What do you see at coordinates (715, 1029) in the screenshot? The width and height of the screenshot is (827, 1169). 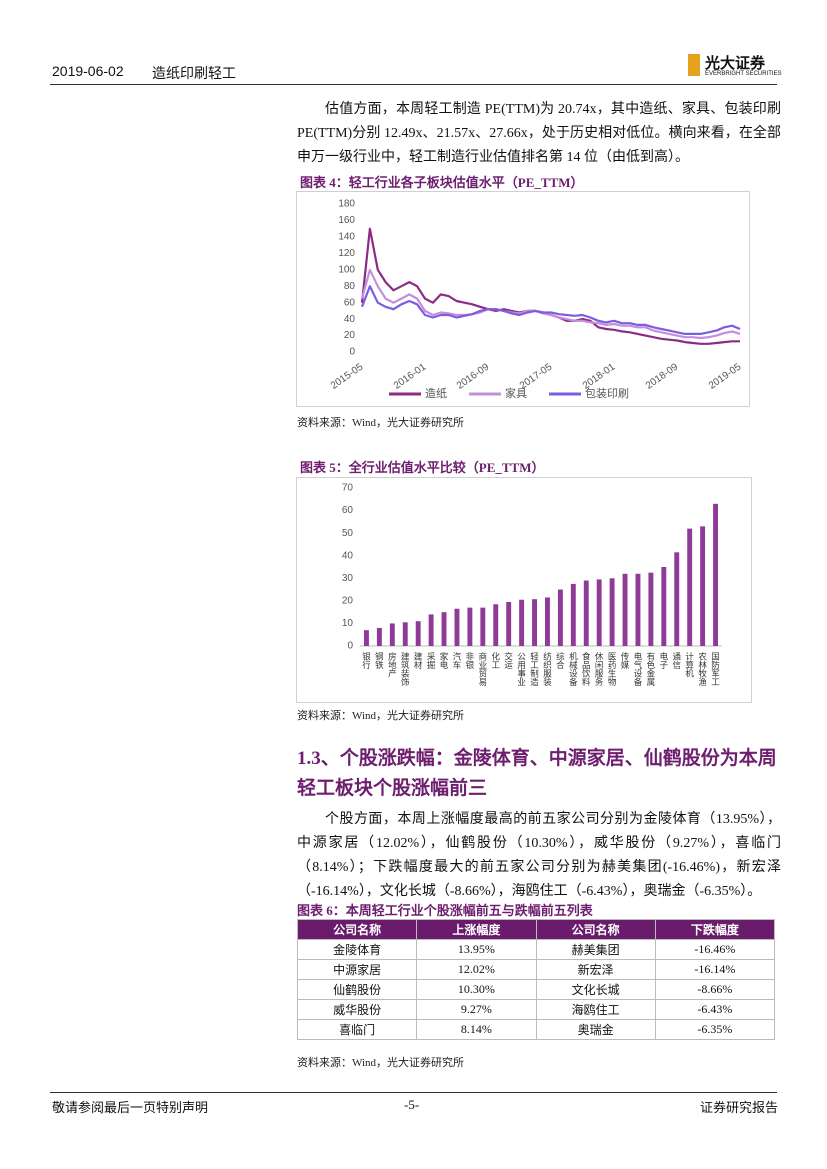 I see `table-cell: -6.35%` at bounding box center [715, 1029].